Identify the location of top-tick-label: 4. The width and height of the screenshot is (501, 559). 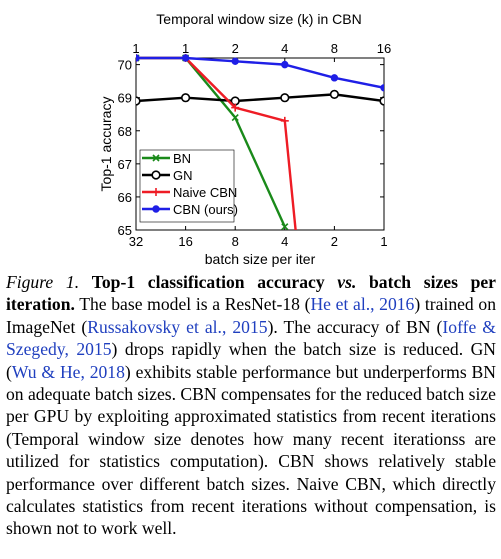
(284, 48).